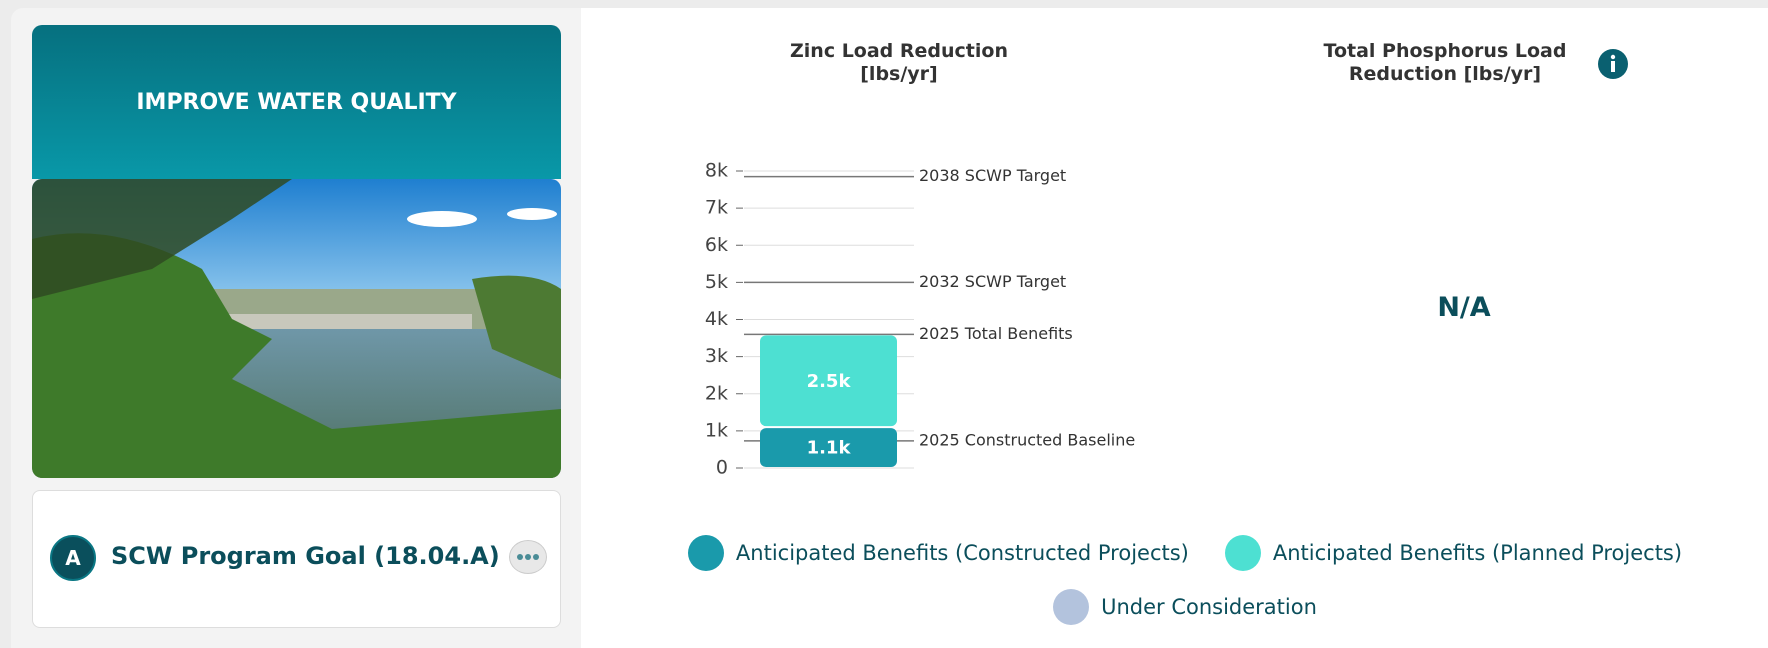 This screenshot has width=1768, height=648. Describe the element at coordinates (716, 245) in the screenshot. I see `y-tick-label: 6k` at that location.